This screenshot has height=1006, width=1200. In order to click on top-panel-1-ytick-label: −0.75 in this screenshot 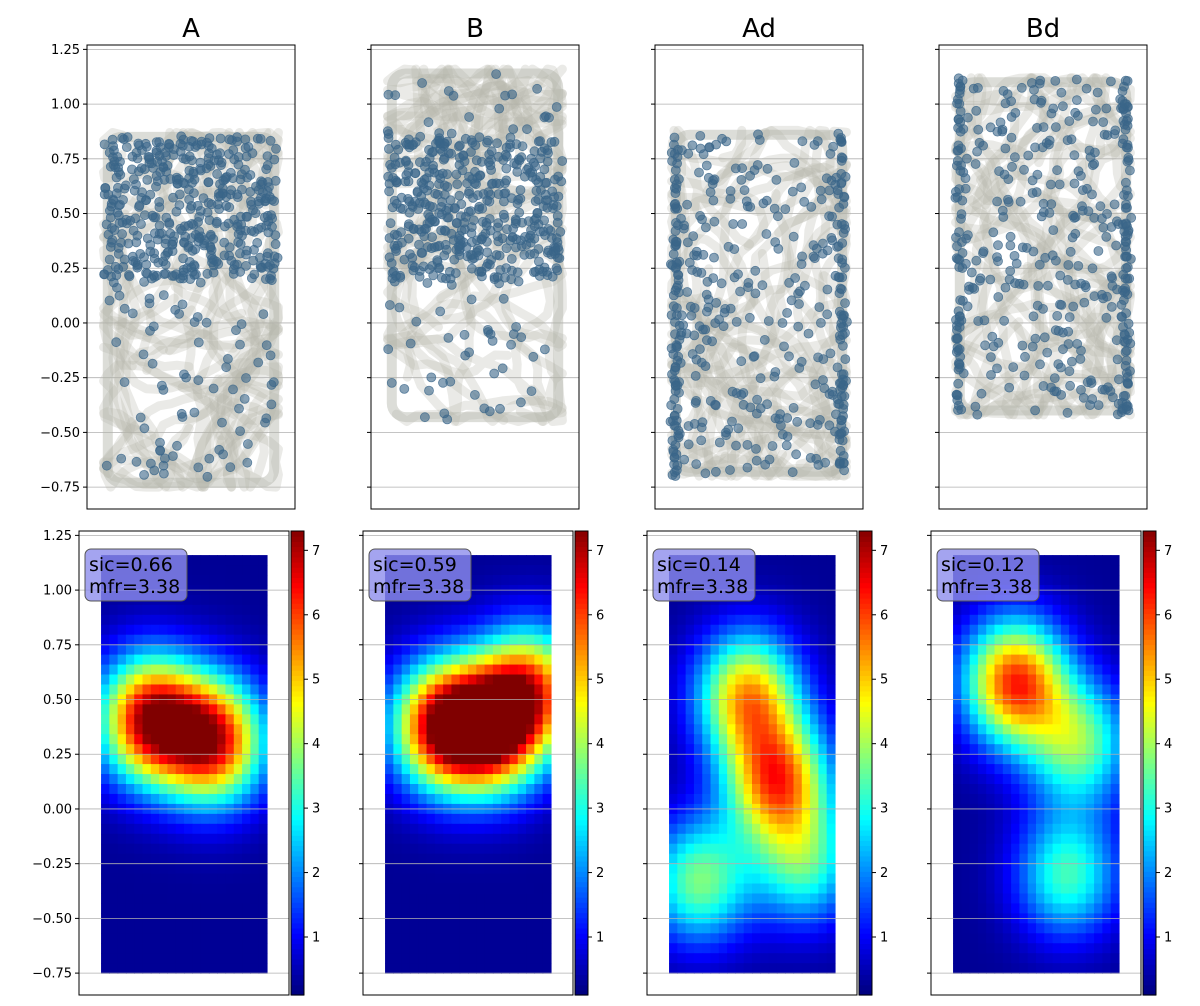, I will do `click(60, 488)`.